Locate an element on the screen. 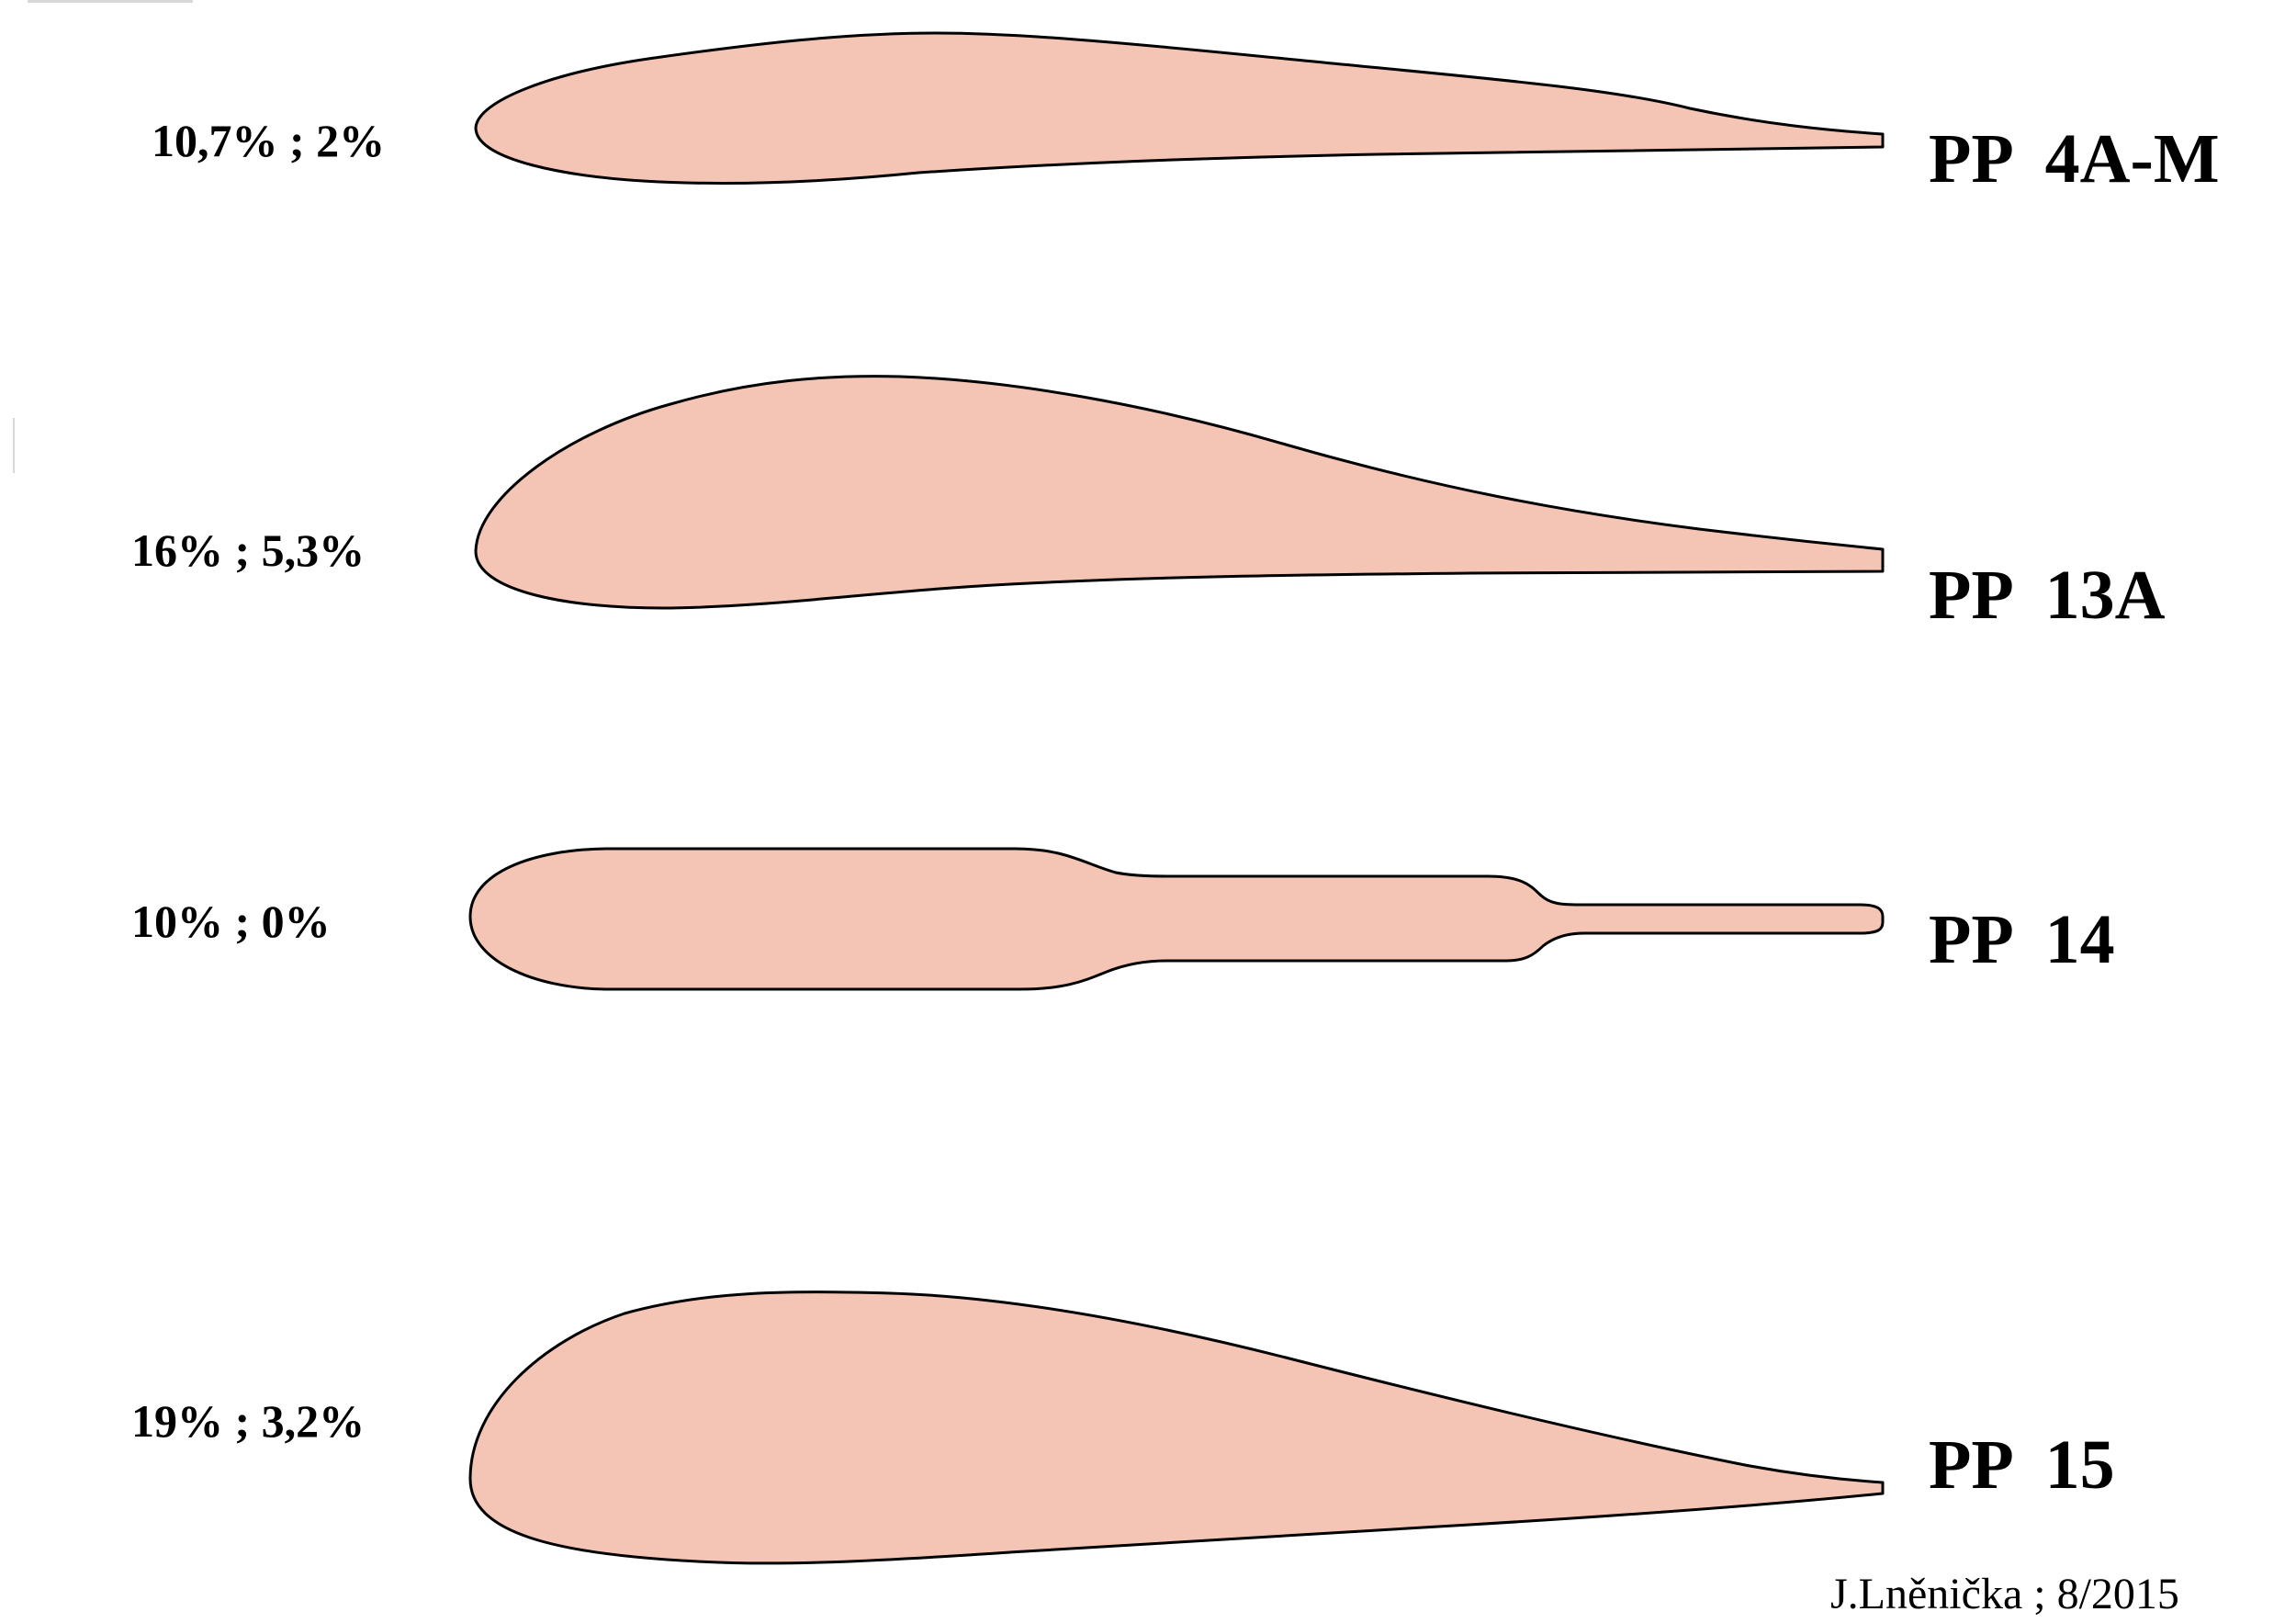 This screenshot has height=1623, width=2296. profile-name-pp-13a: PP 13A is located at coordinates (2048, 595).